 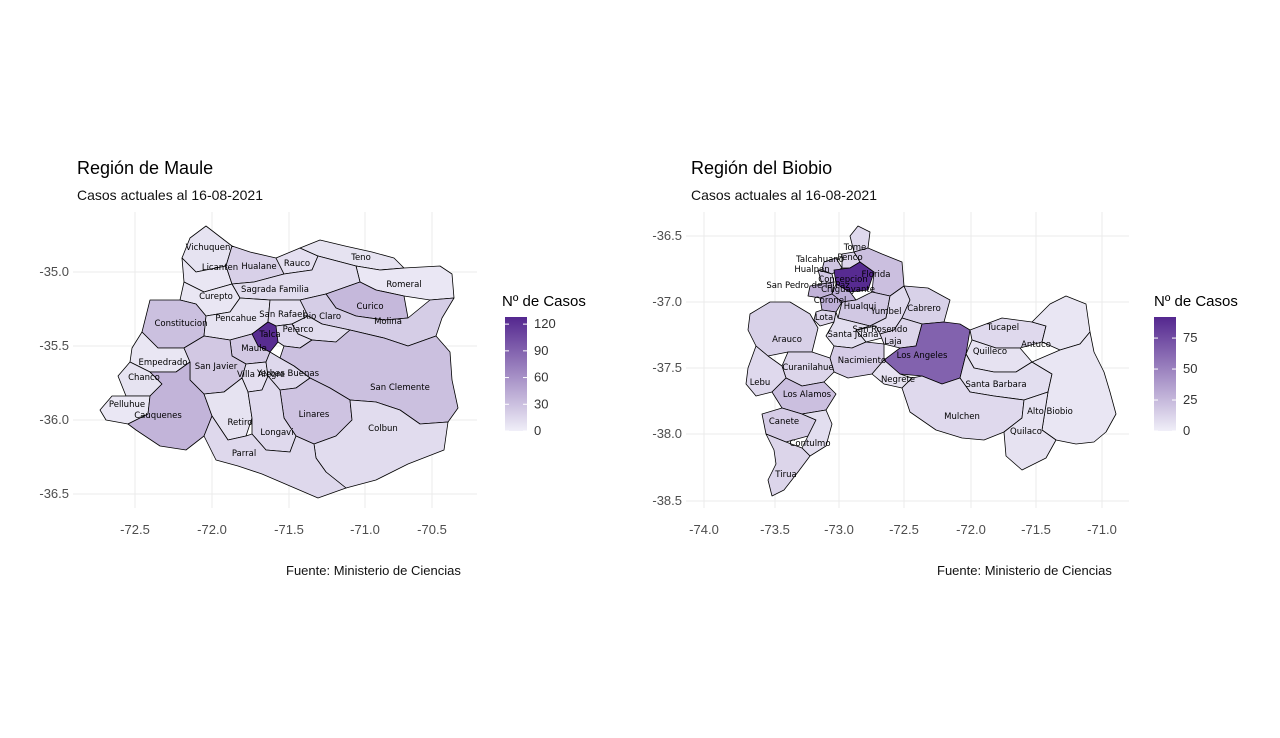 What do you see at coordinates (787, 340) in the screenshot?
I see `municipality-label: Arauco` at bounding box center [787, 340].